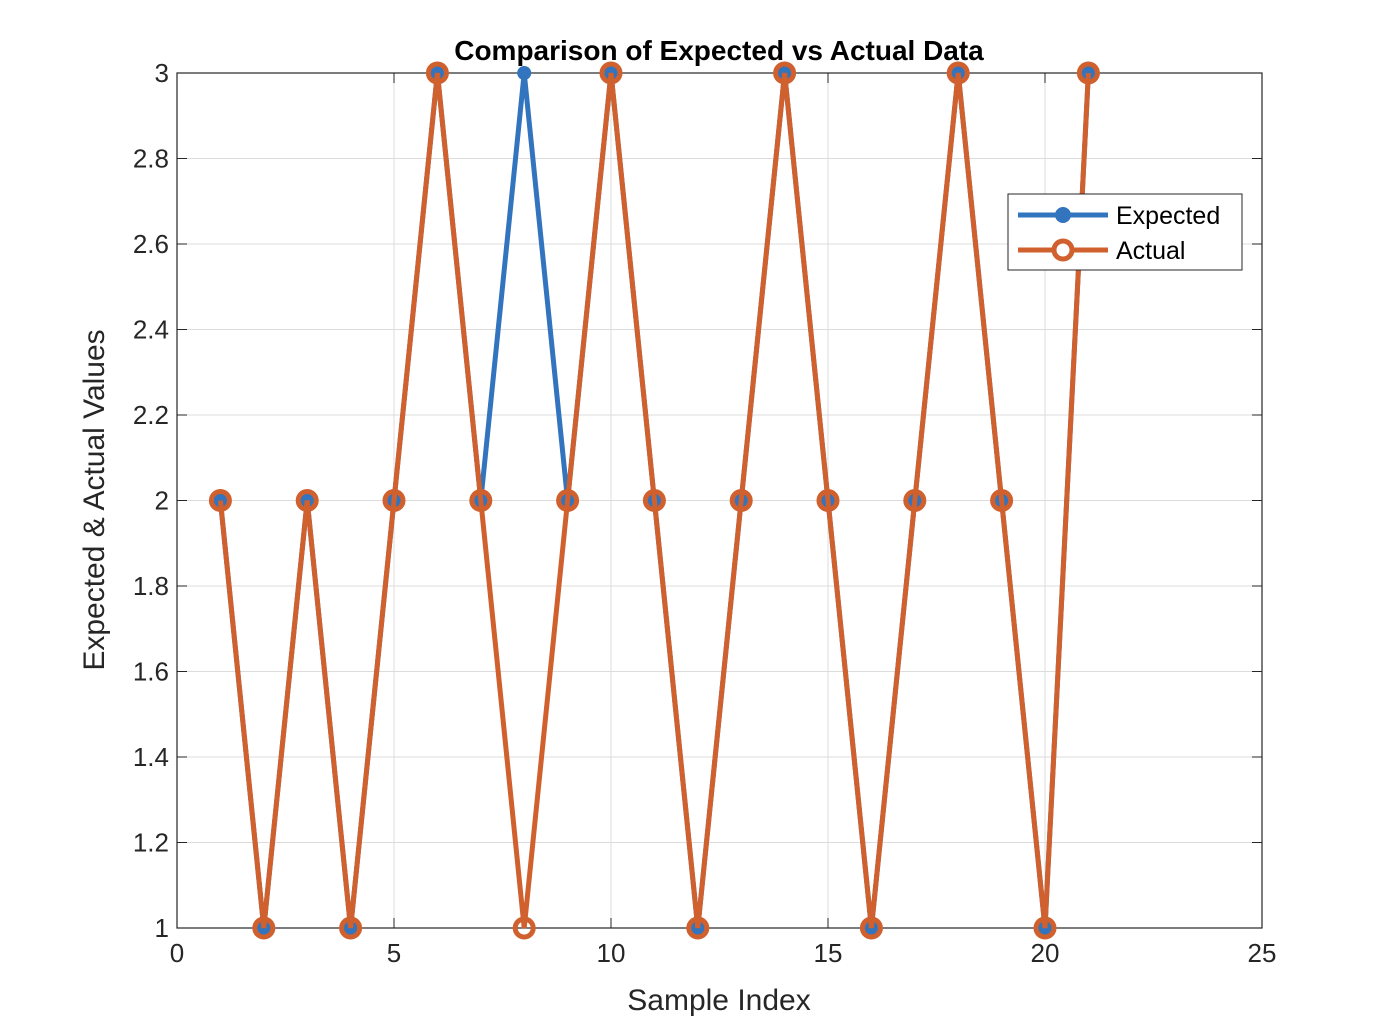 This screenshot has width=1378, height=1034. I want to click on legend-expected-label: Expected, so click(1168, 216).